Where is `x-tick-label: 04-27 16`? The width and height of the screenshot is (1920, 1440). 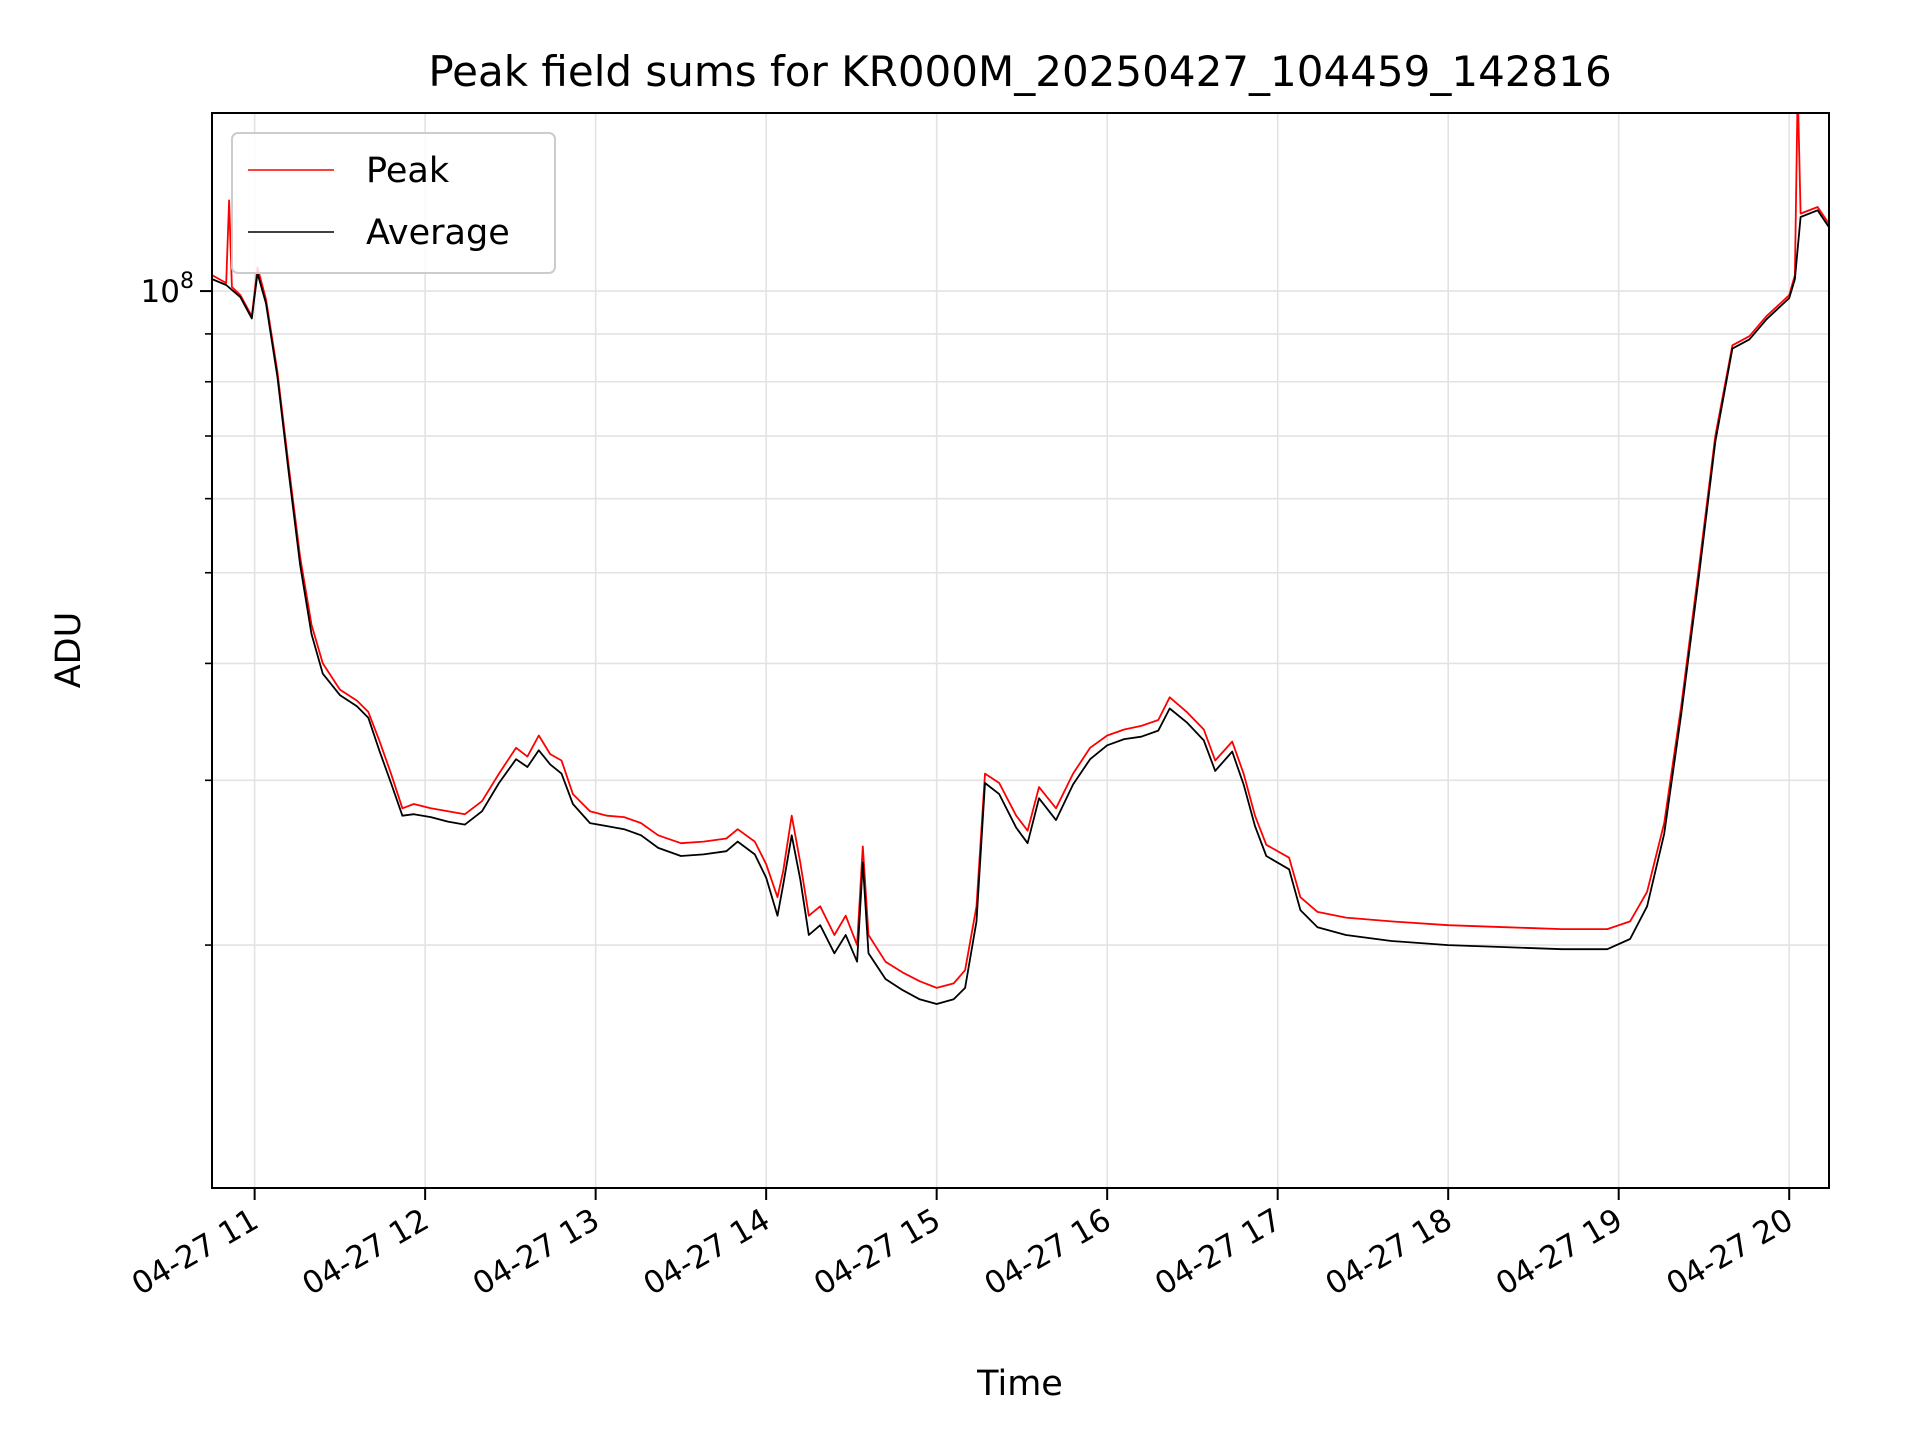 x-tick-label: 04-27 16 is located at coordinates (1047, 1252).